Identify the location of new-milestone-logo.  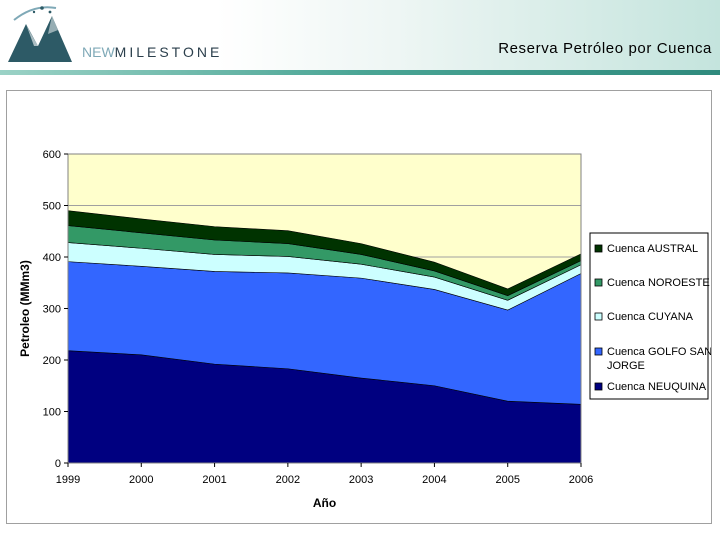
(40, 34).